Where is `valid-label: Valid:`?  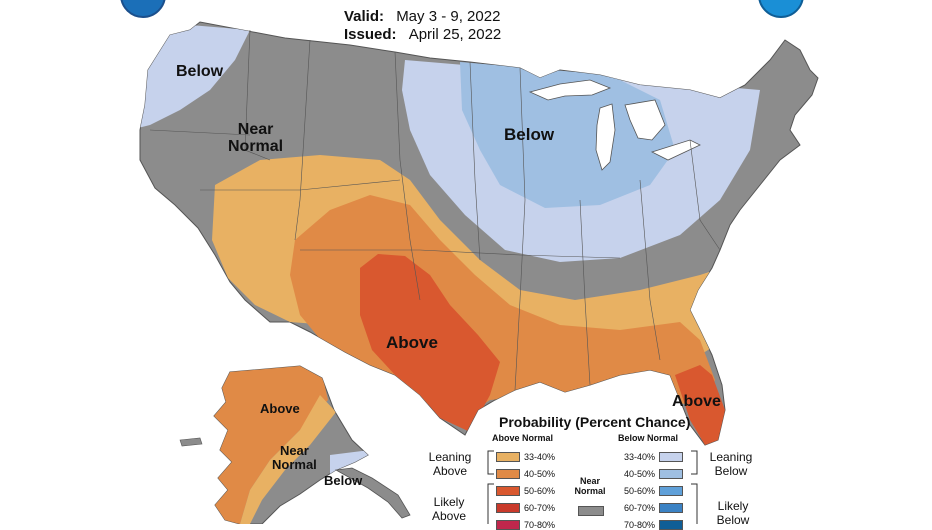
valid-label: Valid: is located at coordinates (364, 16).